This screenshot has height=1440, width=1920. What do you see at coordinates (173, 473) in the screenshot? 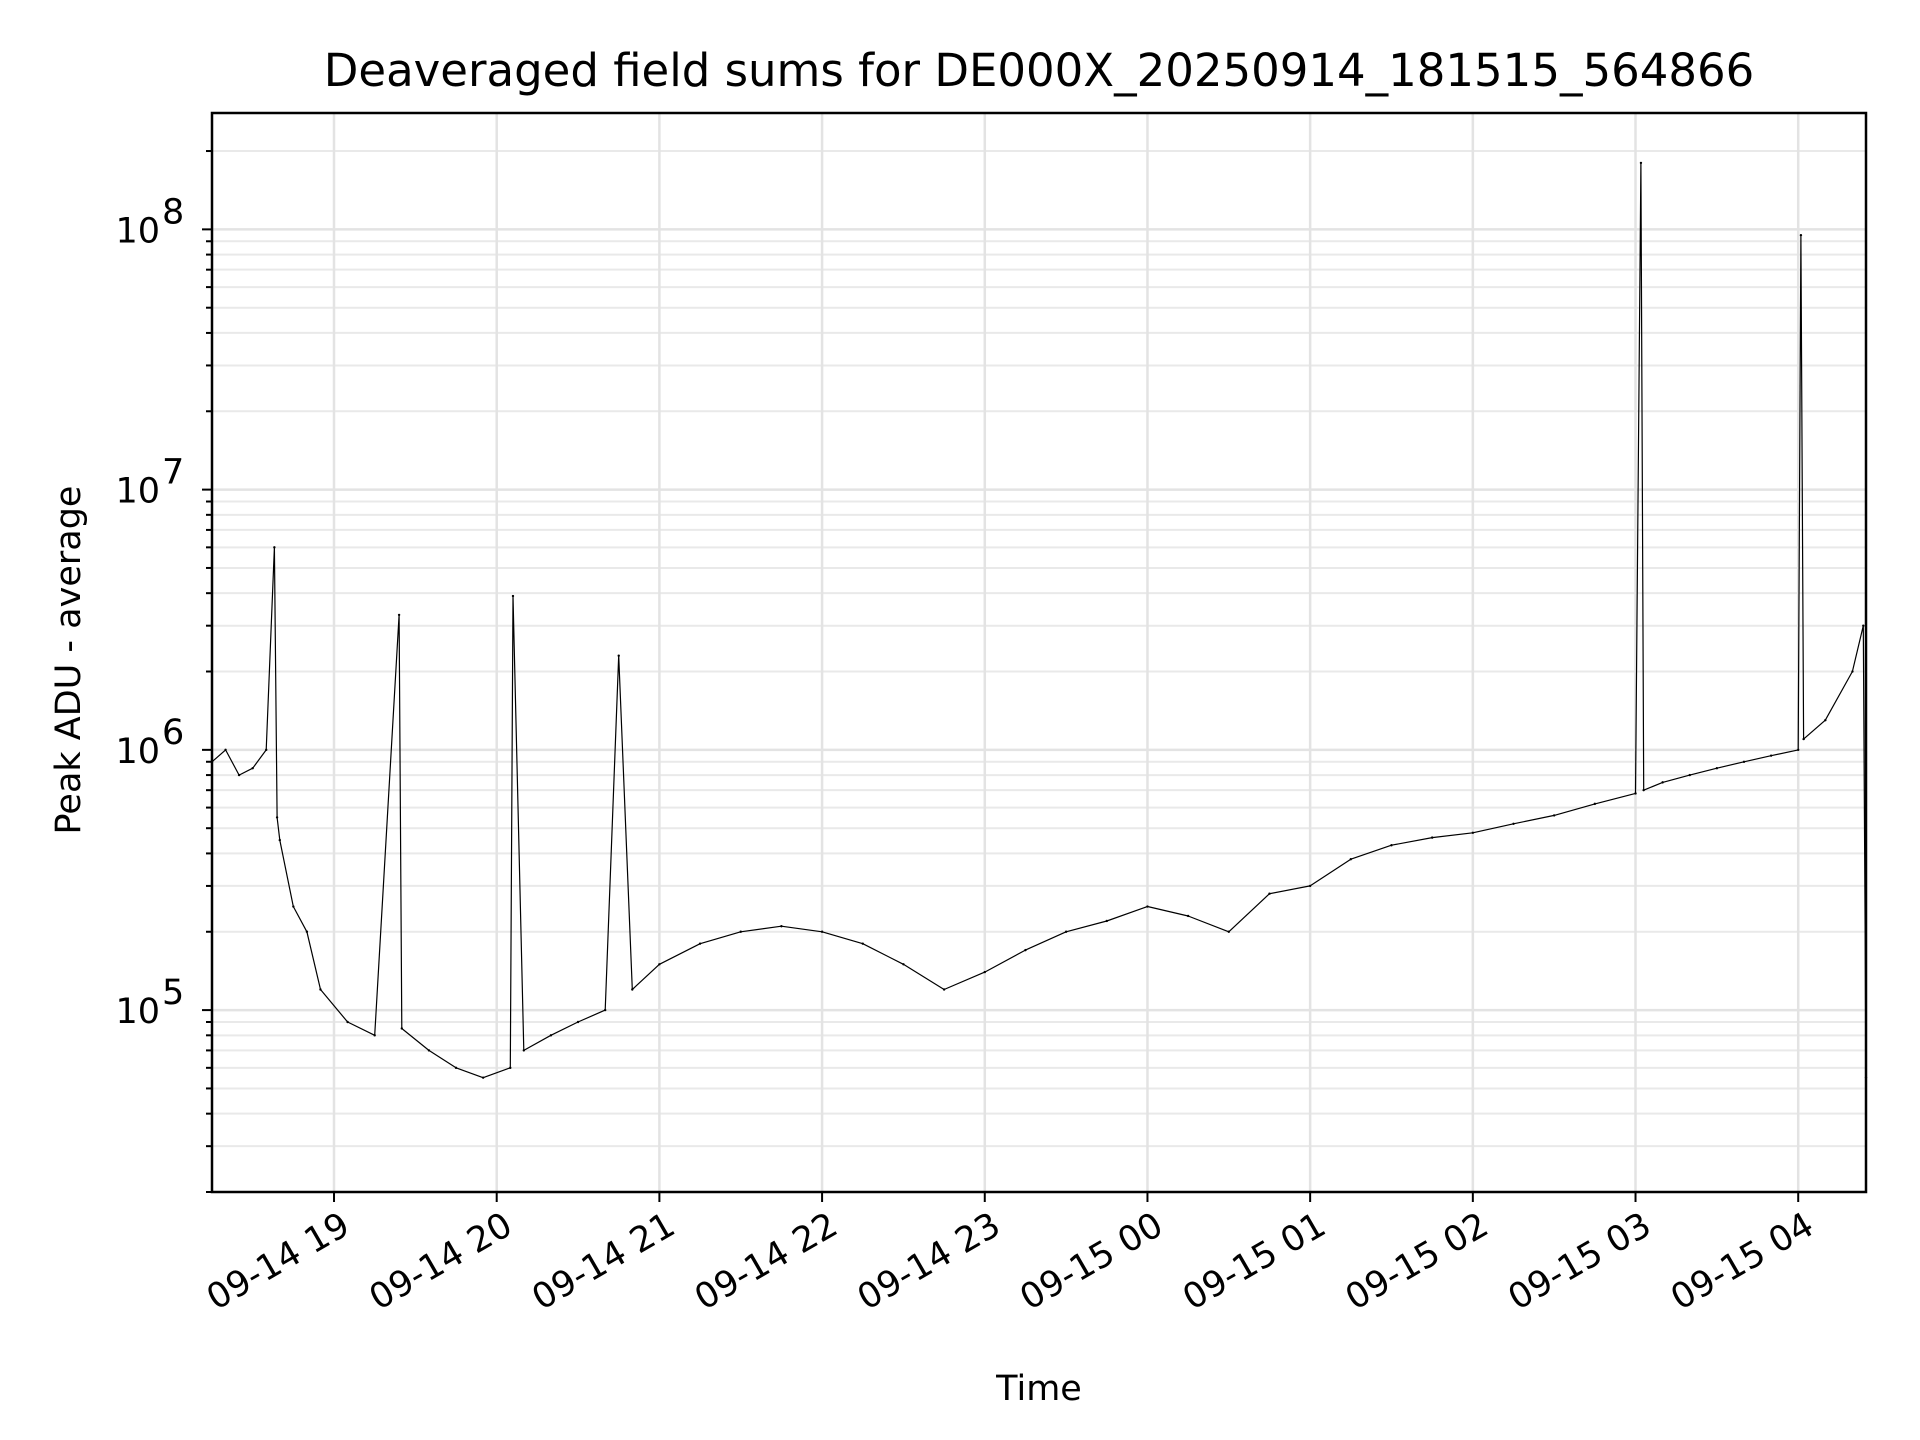
I see `y-tick-exponent: 7` at bounding box center [173, 473].